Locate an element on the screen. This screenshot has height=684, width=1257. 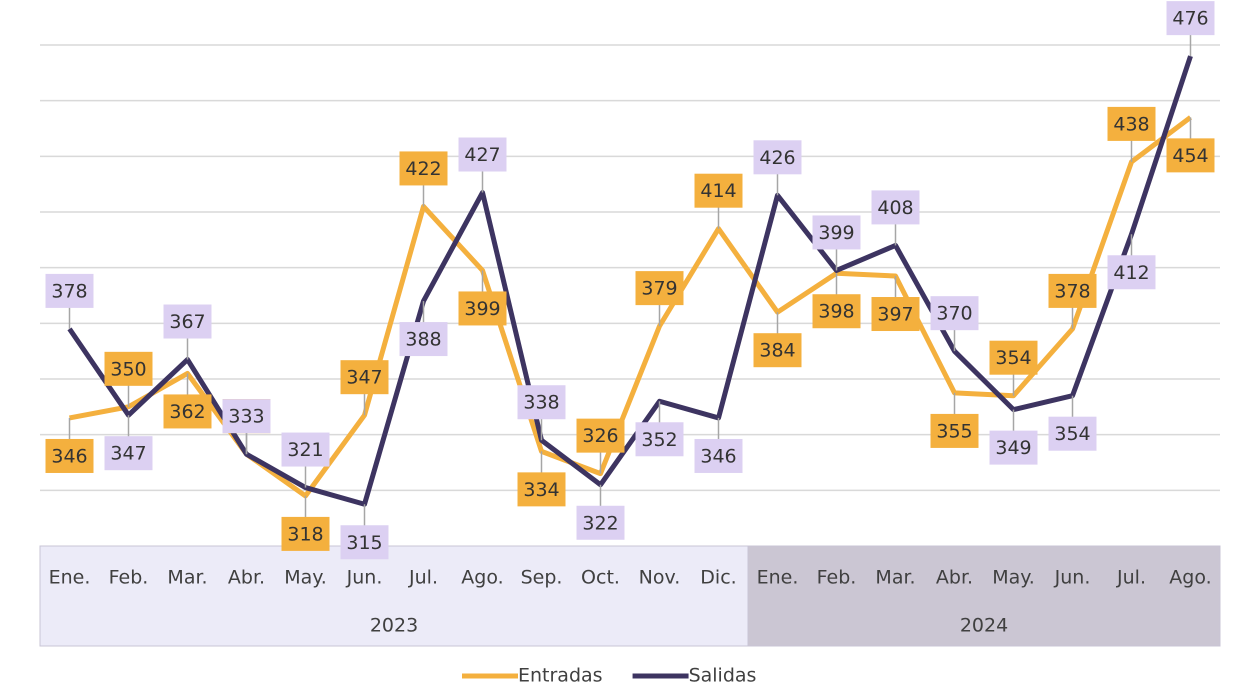
data-label: 388 is located at coordinates (423, 339).